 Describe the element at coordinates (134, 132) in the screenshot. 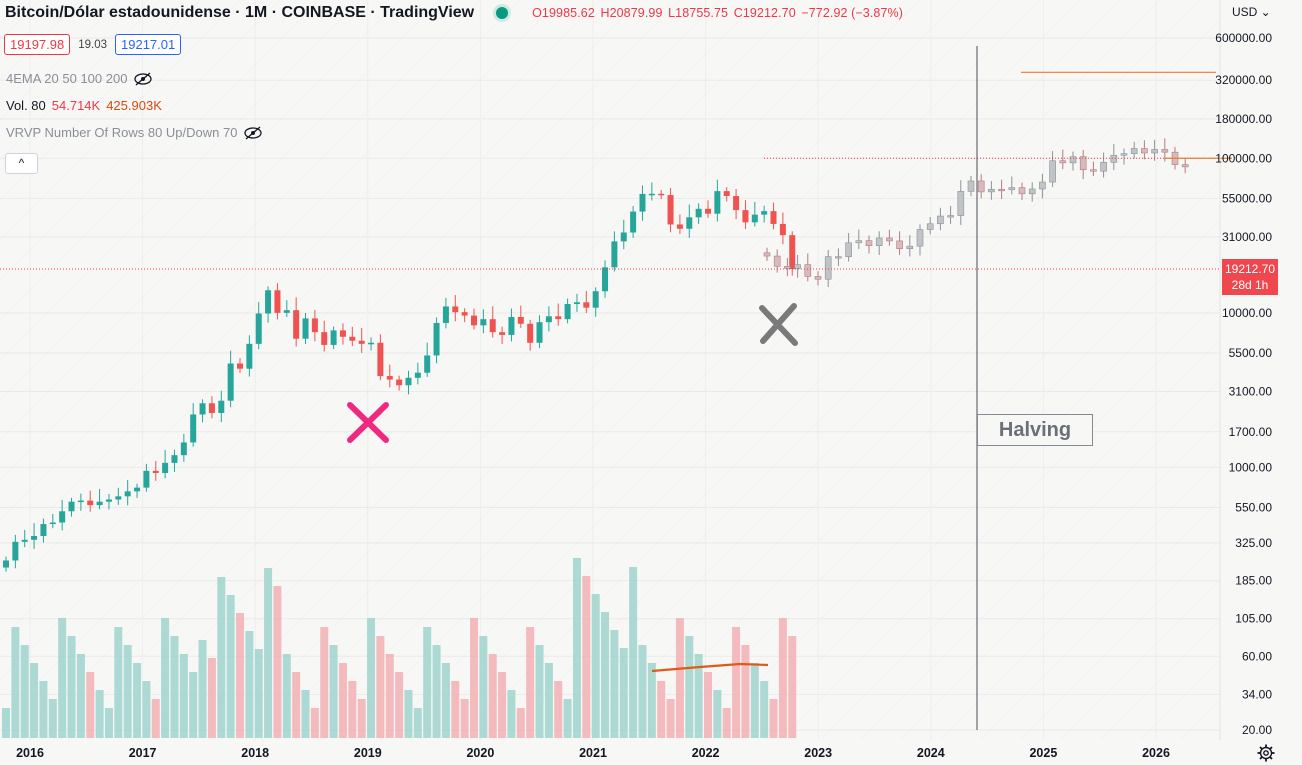

I see `indicator-vrvp: VRVP Number Of Rows 80 Up/Down 70` at that location.